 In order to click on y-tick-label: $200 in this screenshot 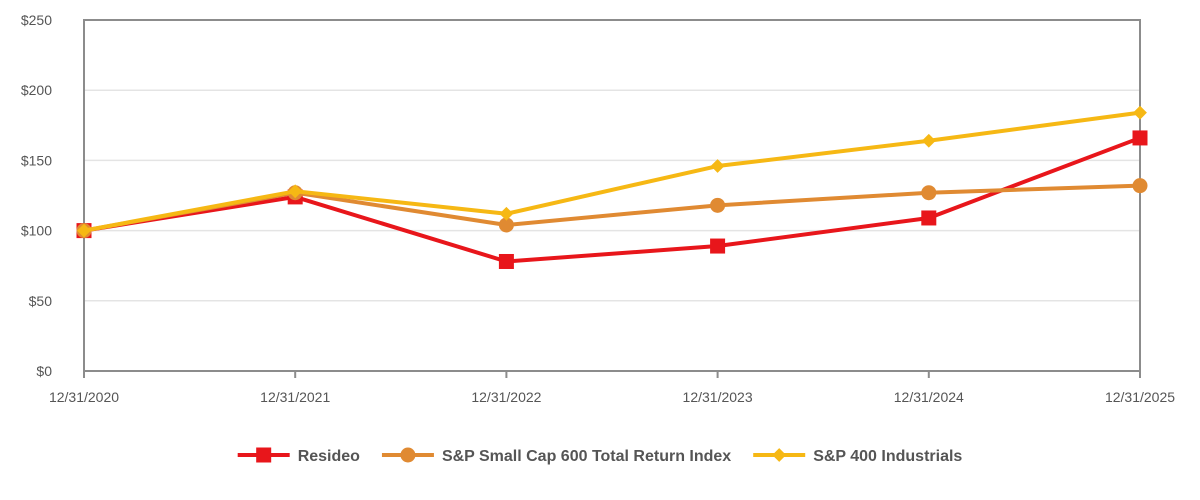, I will do `click(36, 90)`.